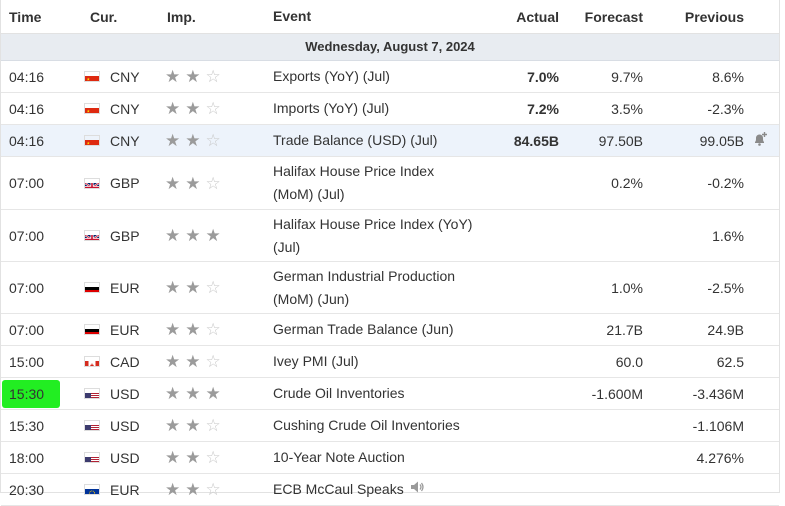 The height and width of the screenshot is (506, 785). I want to click on event-name: Crude Oil Inventories, so click(370, 393).